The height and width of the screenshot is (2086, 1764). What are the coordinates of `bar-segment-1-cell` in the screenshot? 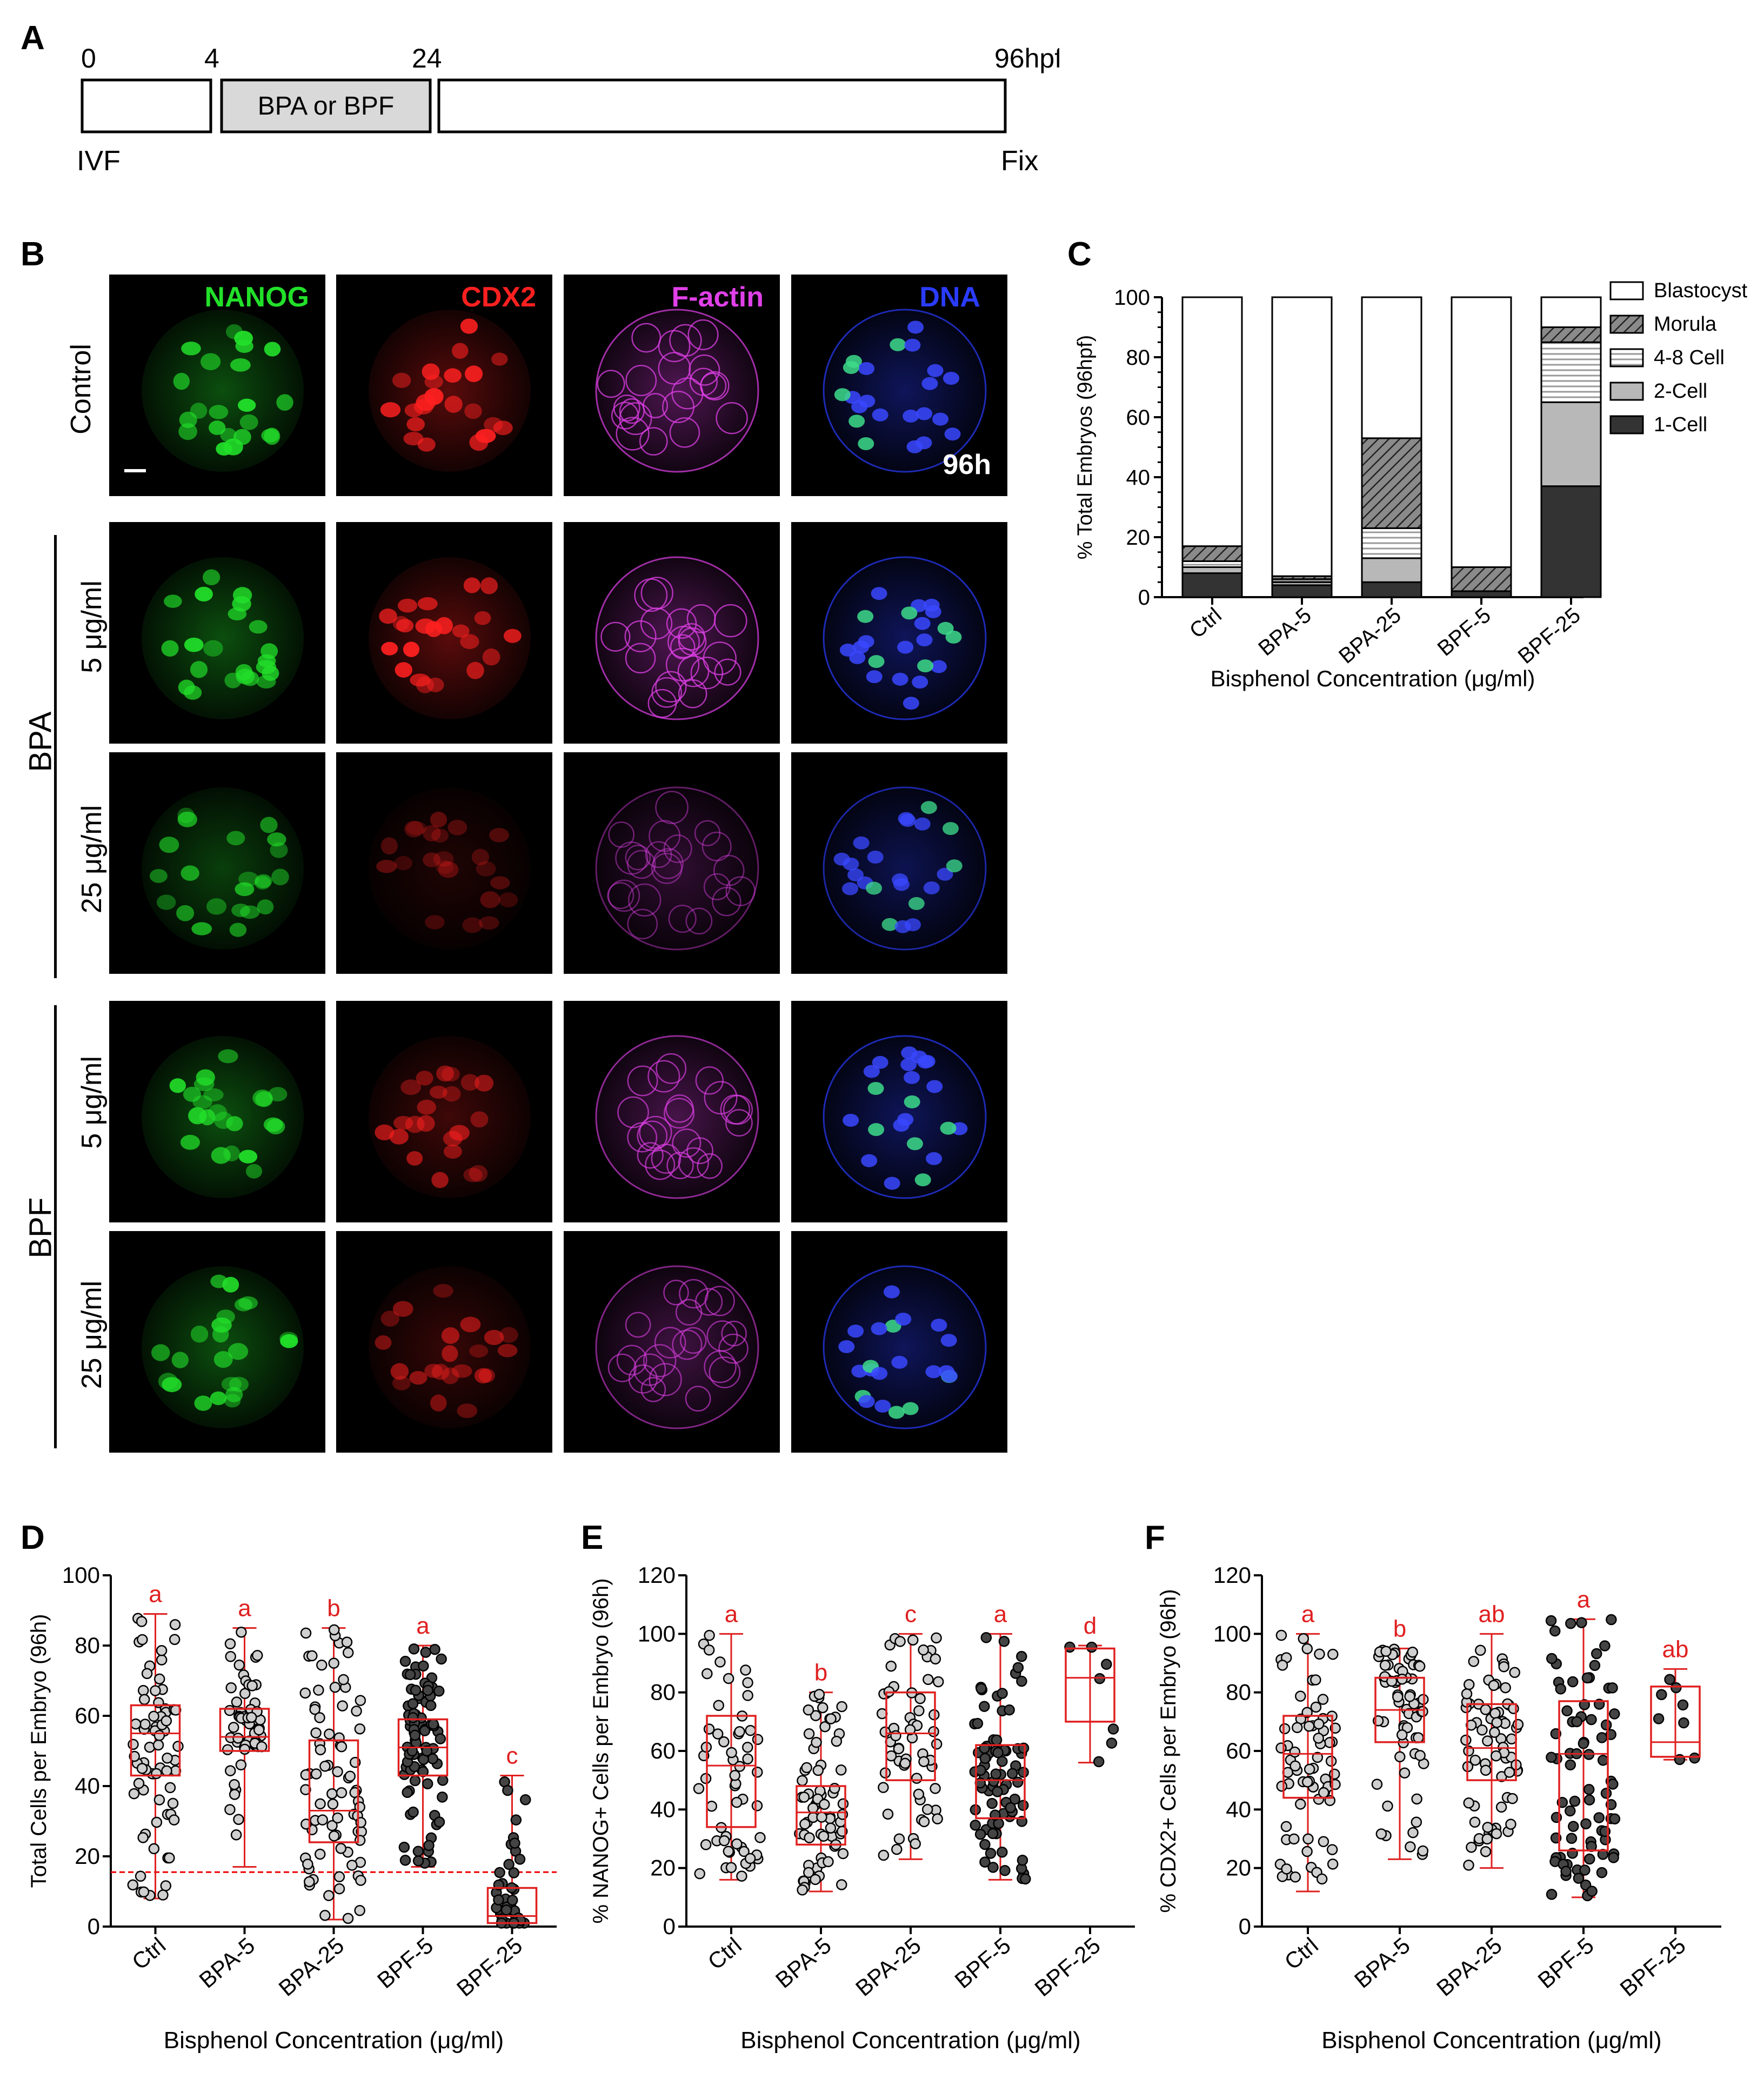 It's located at (1302, 591).